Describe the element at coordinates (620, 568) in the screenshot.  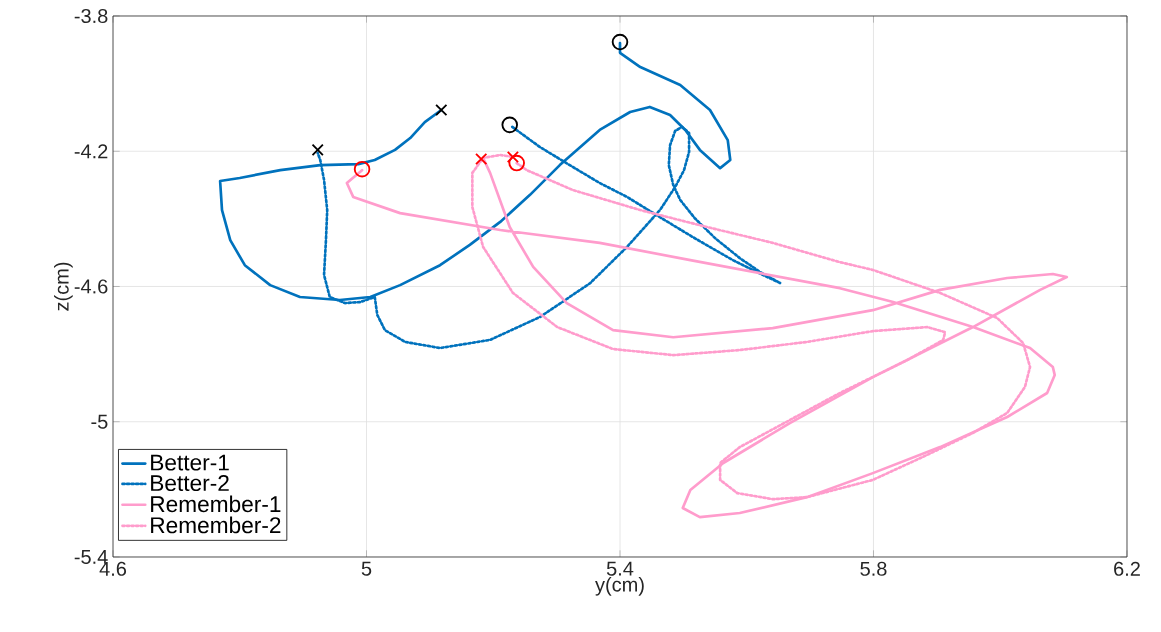
I see `x-tick-label: 5.4` at that location.